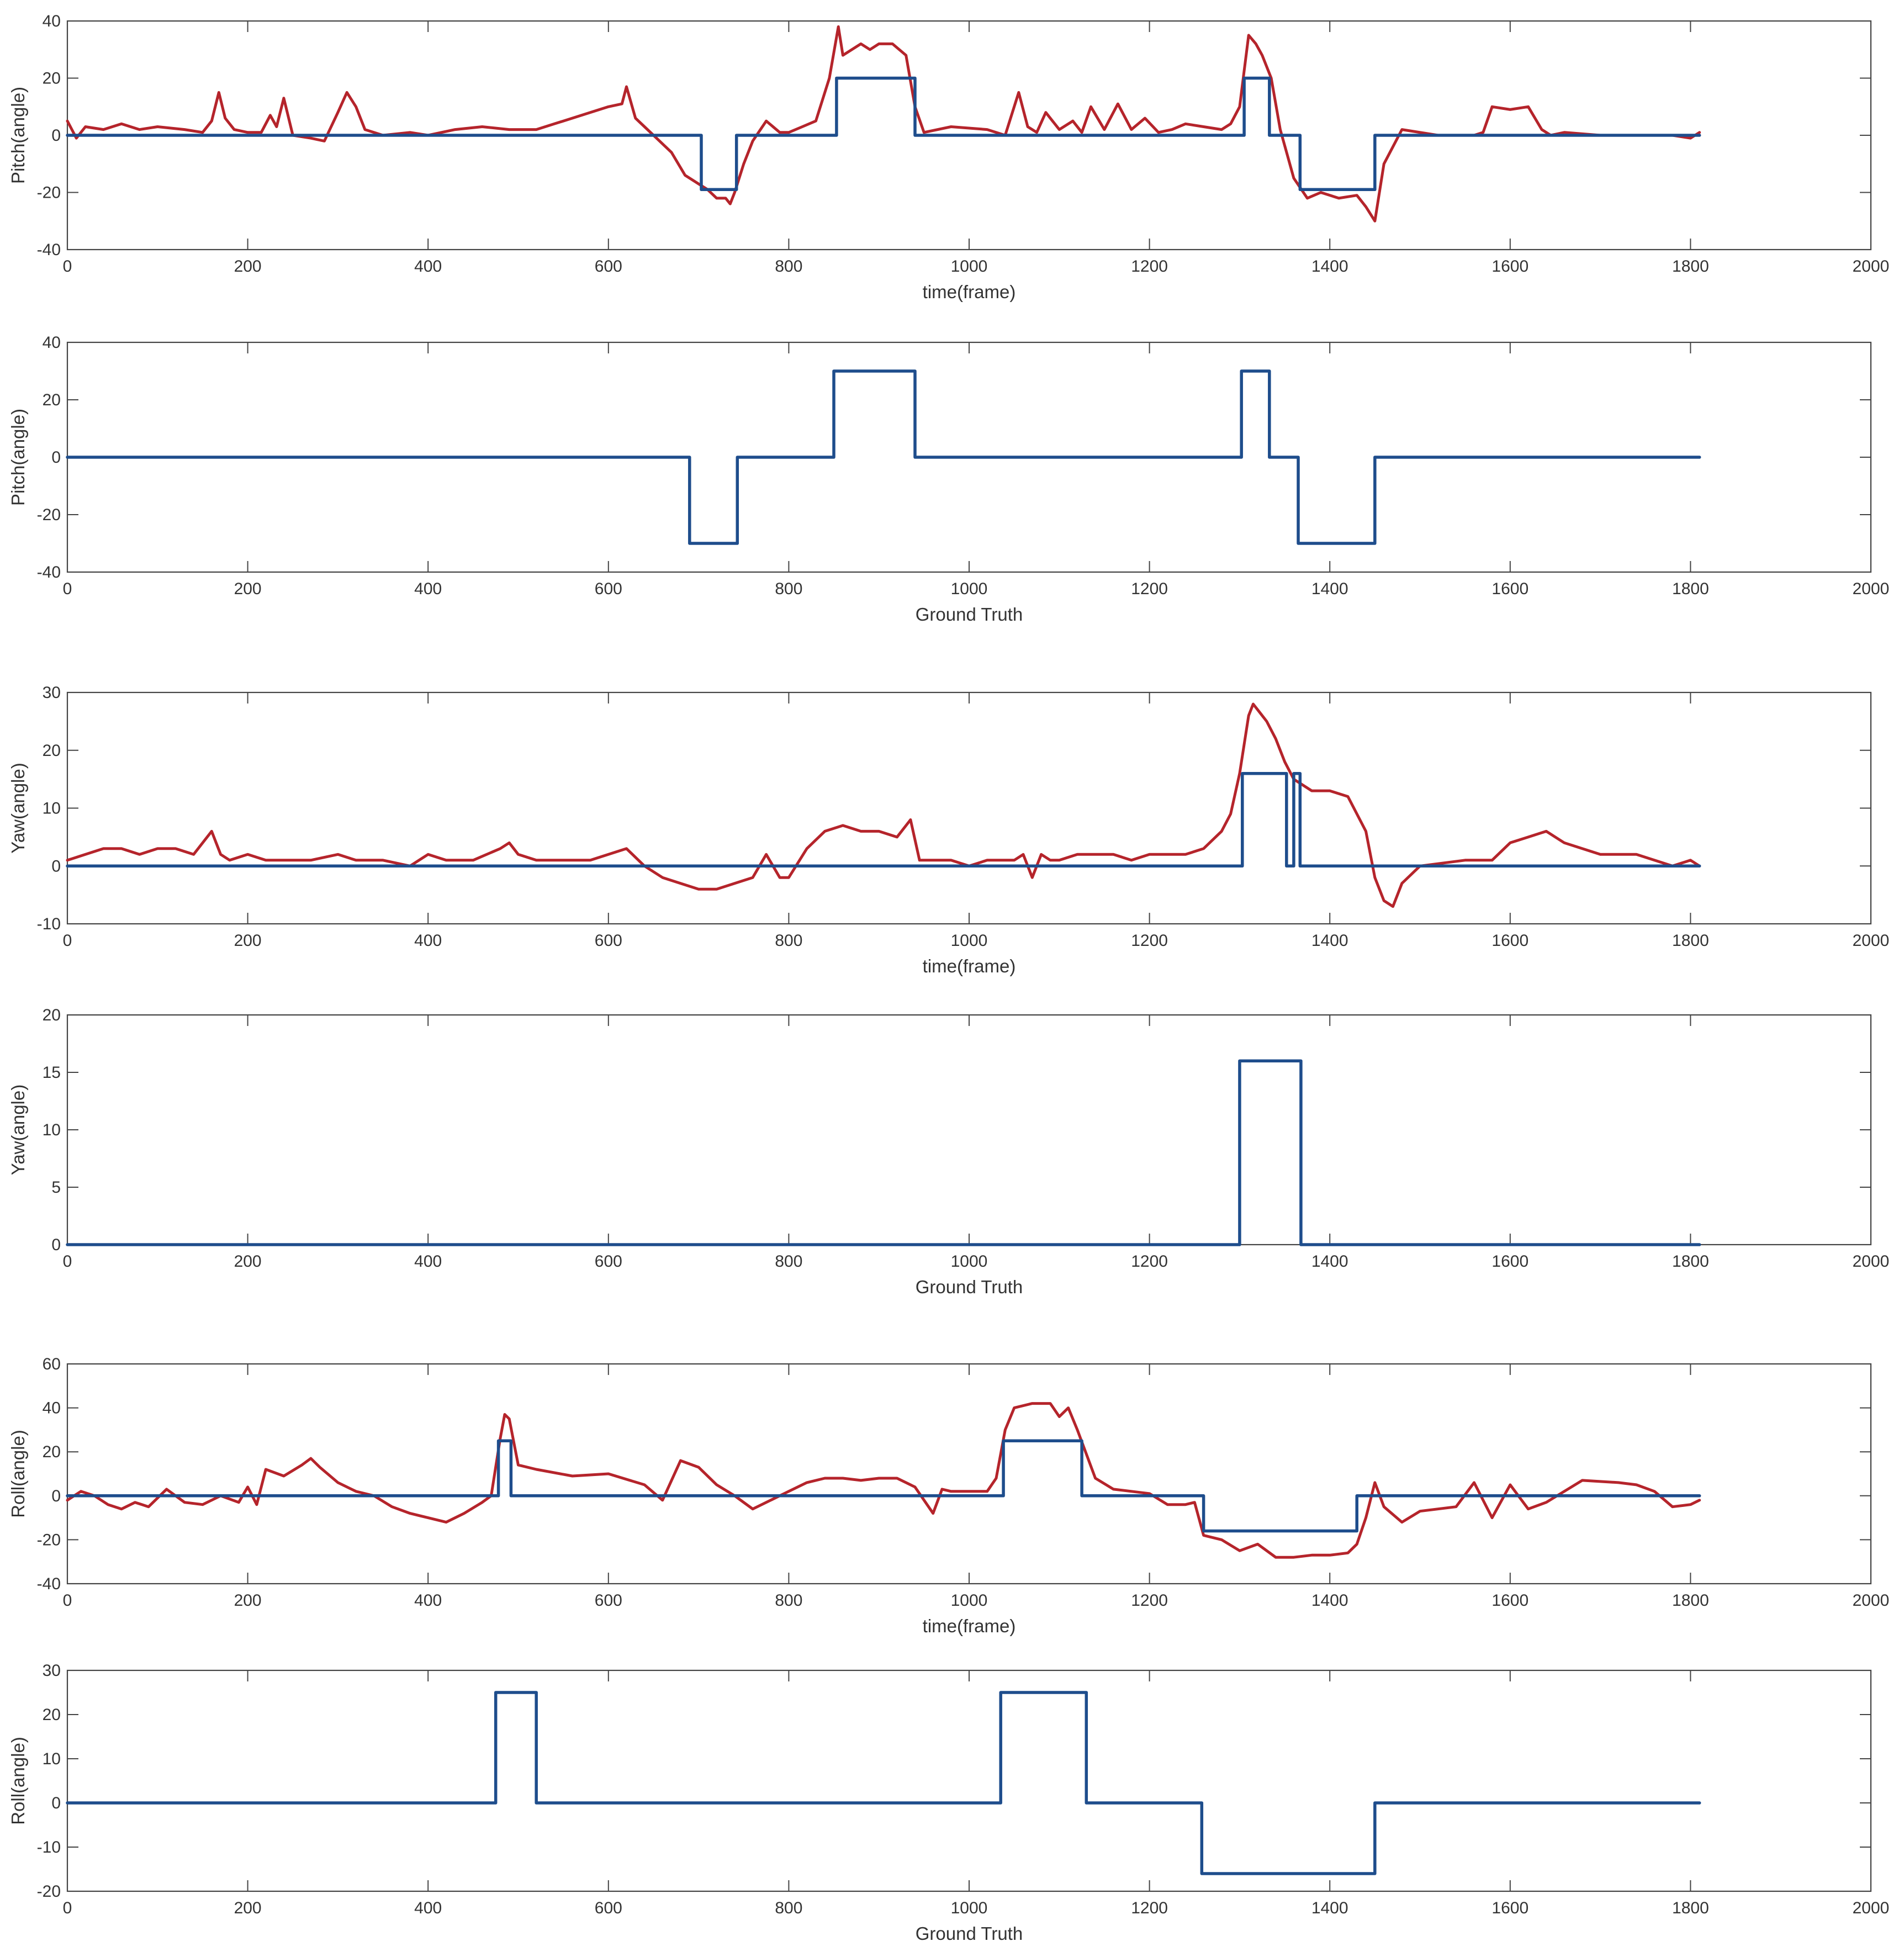 This screenshot has height=1952, width=1904. I want to click on y-tick-label: 5, so click(56, 1187).